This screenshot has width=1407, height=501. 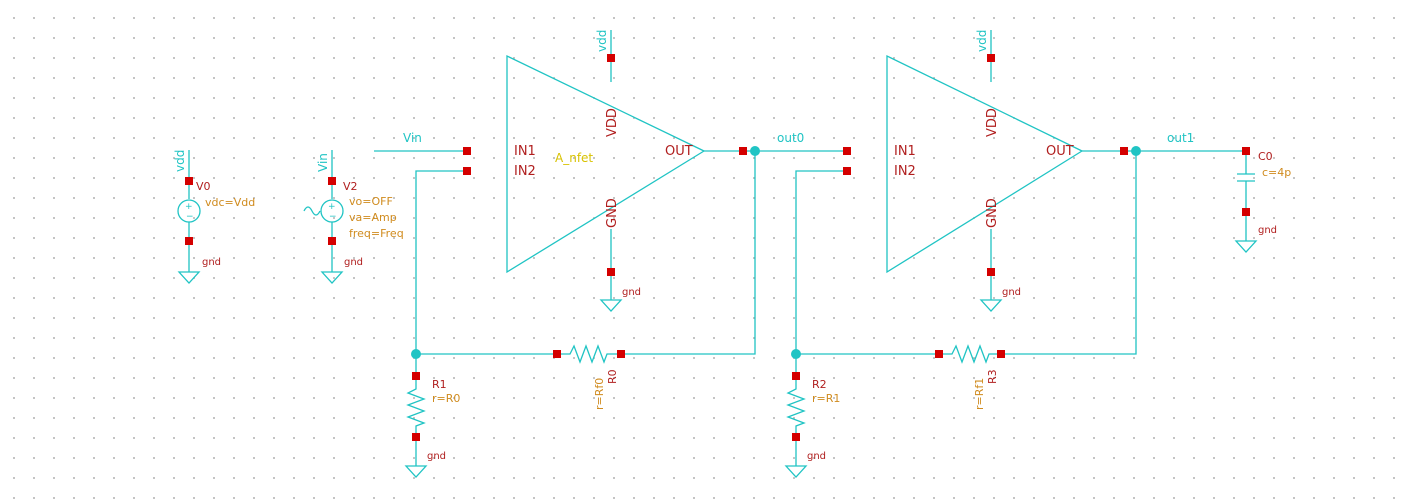 I want to click on amplifier-2: IN1 IN2 OUT VDD GND vdd gnd, so click(x=985, y=171).